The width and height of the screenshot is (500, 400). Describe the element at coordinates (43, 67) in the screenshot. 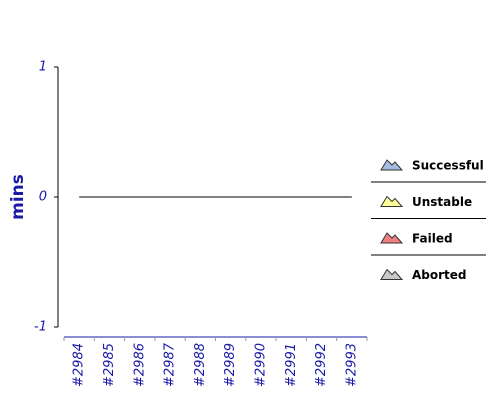

I see `y-tick-label: 1` at that location.